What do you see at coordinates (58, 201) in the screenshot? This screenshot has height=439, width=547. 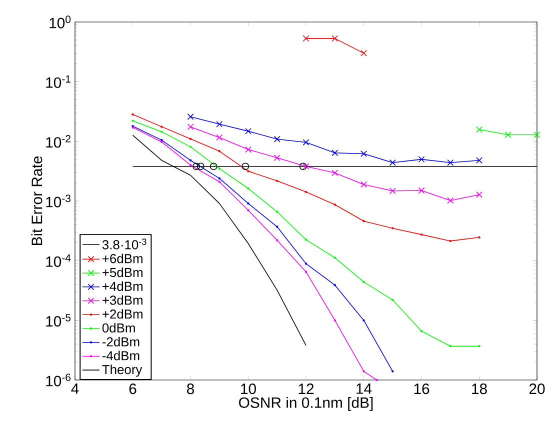 I see `y-tick-label: 10$^{-3}$` at bounding box center [58, 201].